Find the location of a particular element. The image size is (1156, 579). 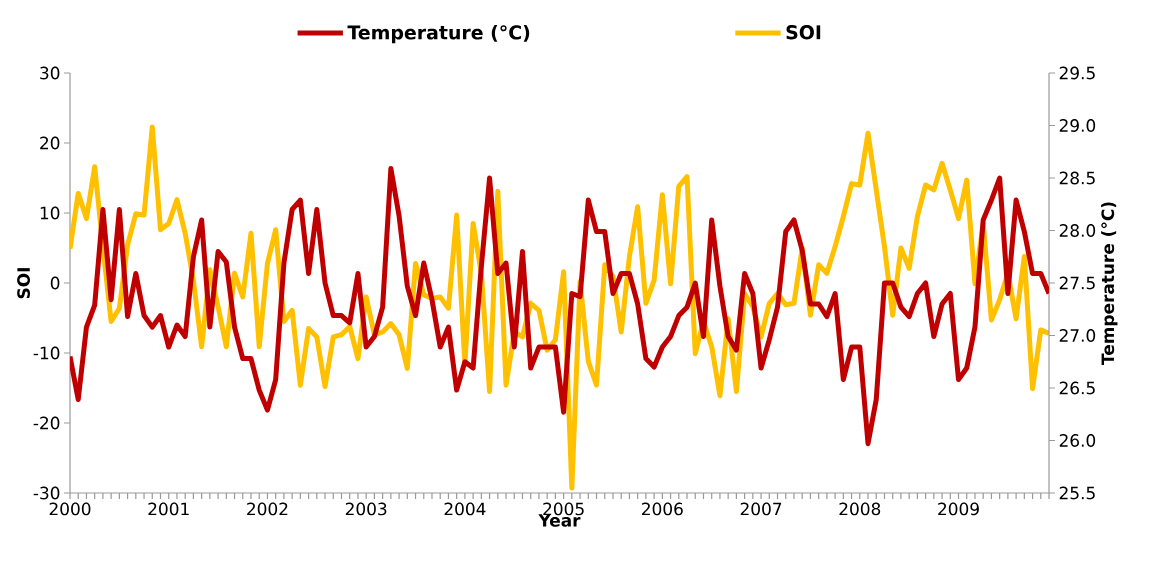

y-tick-label: -10 is located at coordinates (46, 353).